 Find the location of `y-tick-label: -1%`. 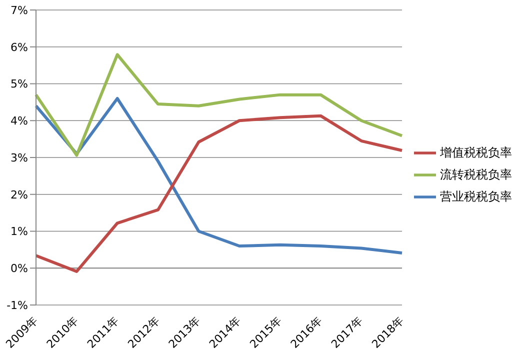

y-tick-label: -1% is located at coordinates (17, 305).